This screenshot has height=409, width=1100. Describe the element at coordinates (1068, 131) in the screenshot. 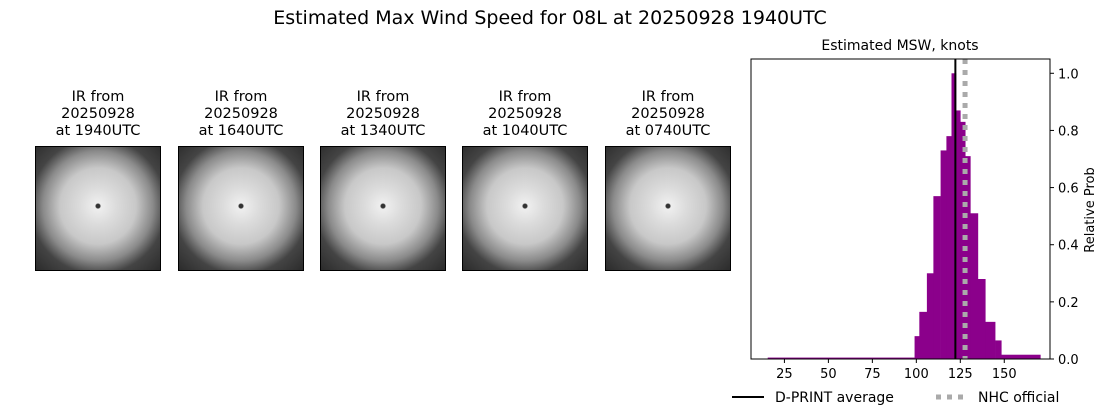

I see `y-tick-label: 0.8` at that location.